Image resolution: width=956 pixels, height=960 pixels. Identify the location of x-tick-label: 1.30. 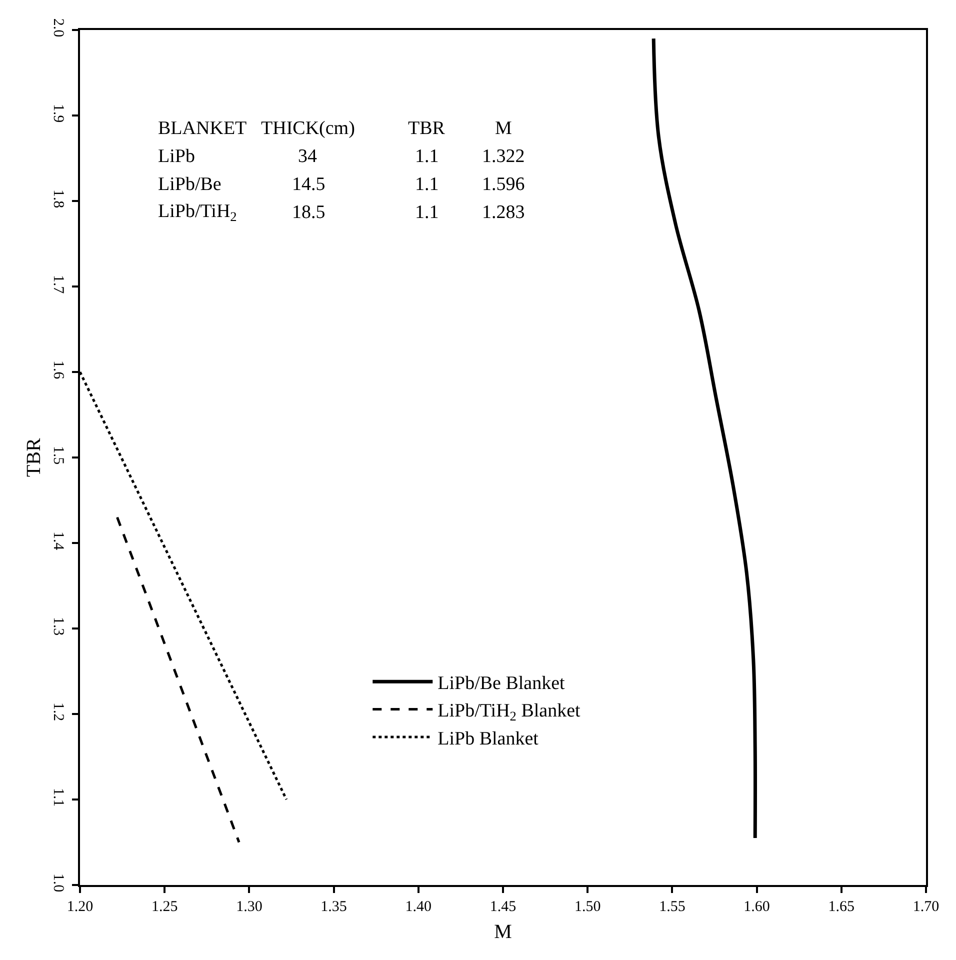
(249, 907).